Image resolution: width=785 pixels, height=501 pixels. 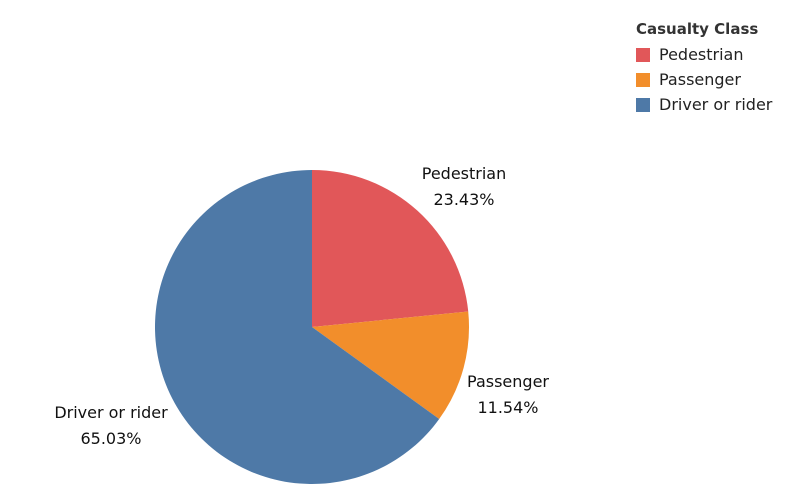 I want to click on pie-slice-passenger, so click(x=390, y=365).